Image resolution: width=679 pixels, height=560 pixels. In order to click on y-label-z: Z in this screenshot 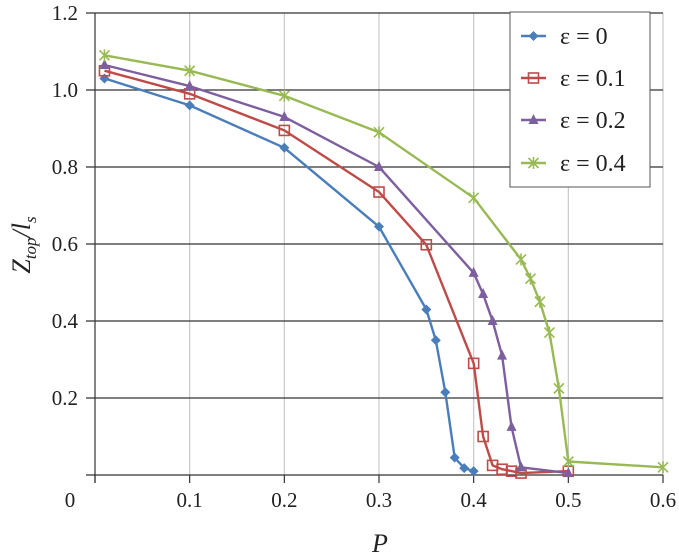, I will do `click(21, 266)`.